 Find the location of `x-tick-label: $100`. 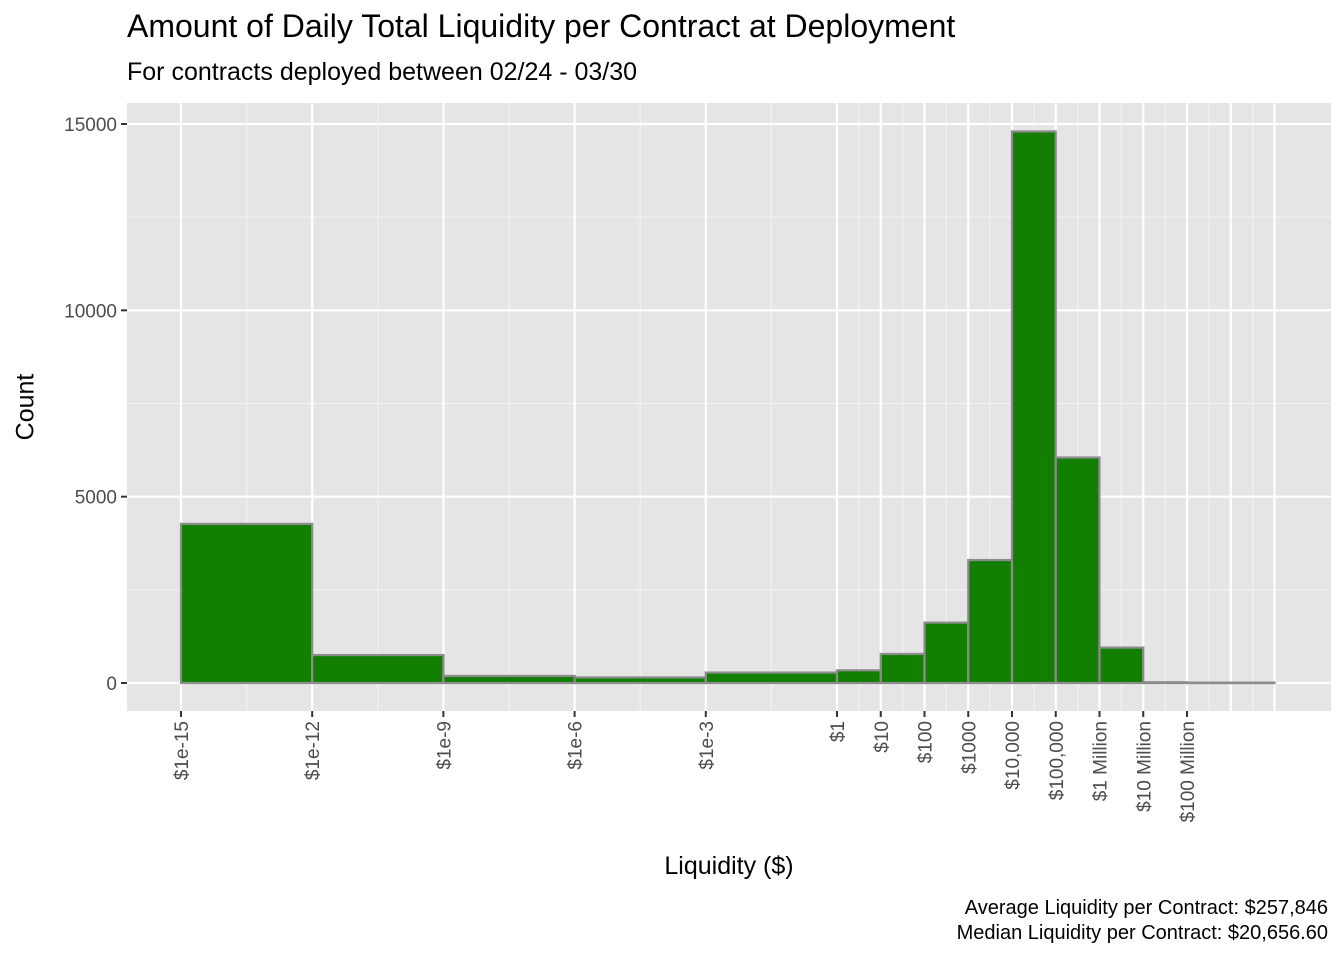

x-tick-label: $100 is located at coordinates (926, 742).